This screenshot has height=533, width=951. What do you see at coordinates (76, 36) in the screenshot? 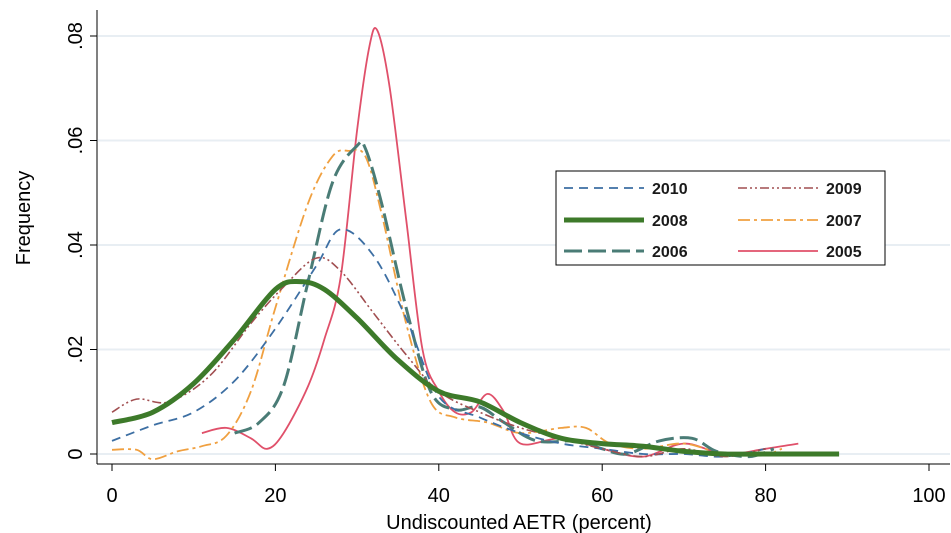
I see `y-tick-label: .08` at bounding box center [76, 36].